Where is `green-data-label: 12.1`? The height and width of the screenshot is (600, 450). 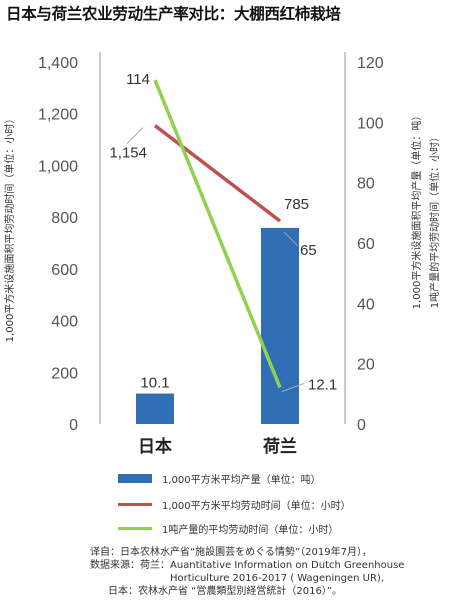
green-data-label: 12.1 is located at coordinates (322, 384).